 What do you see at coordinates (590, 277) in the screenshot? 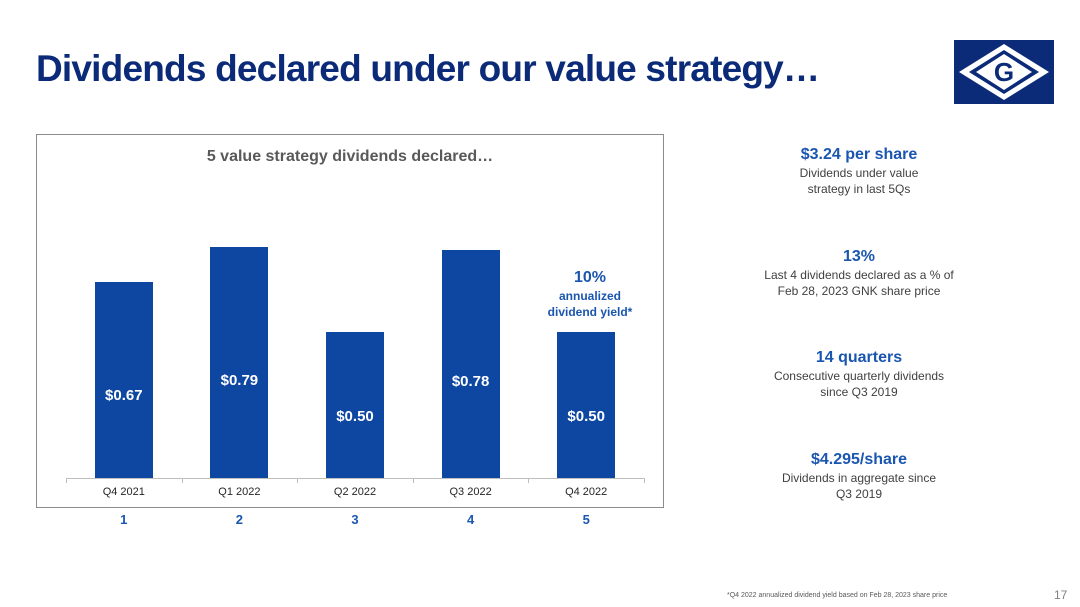
I see `yield-value: 10%` at bounding box center [590, 277].